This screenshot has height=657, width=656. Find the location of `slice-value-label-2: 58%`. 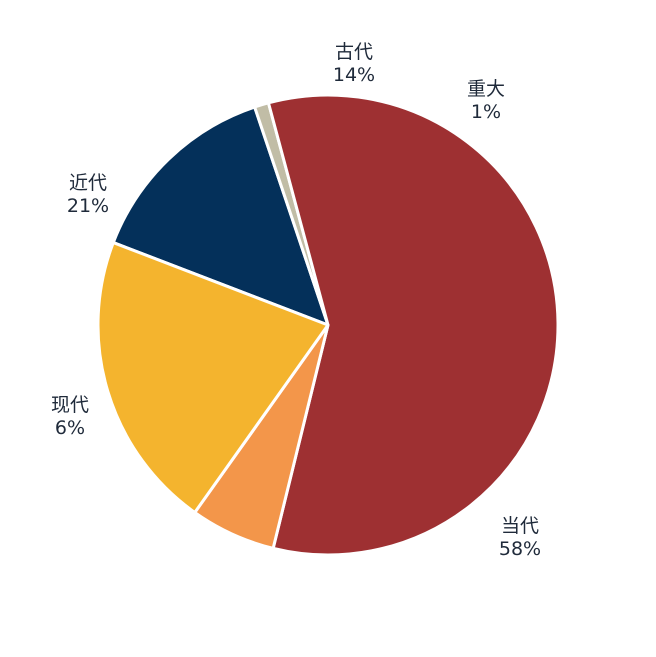

slice-value-label-2: 58% is located at coordinates (520, 549).